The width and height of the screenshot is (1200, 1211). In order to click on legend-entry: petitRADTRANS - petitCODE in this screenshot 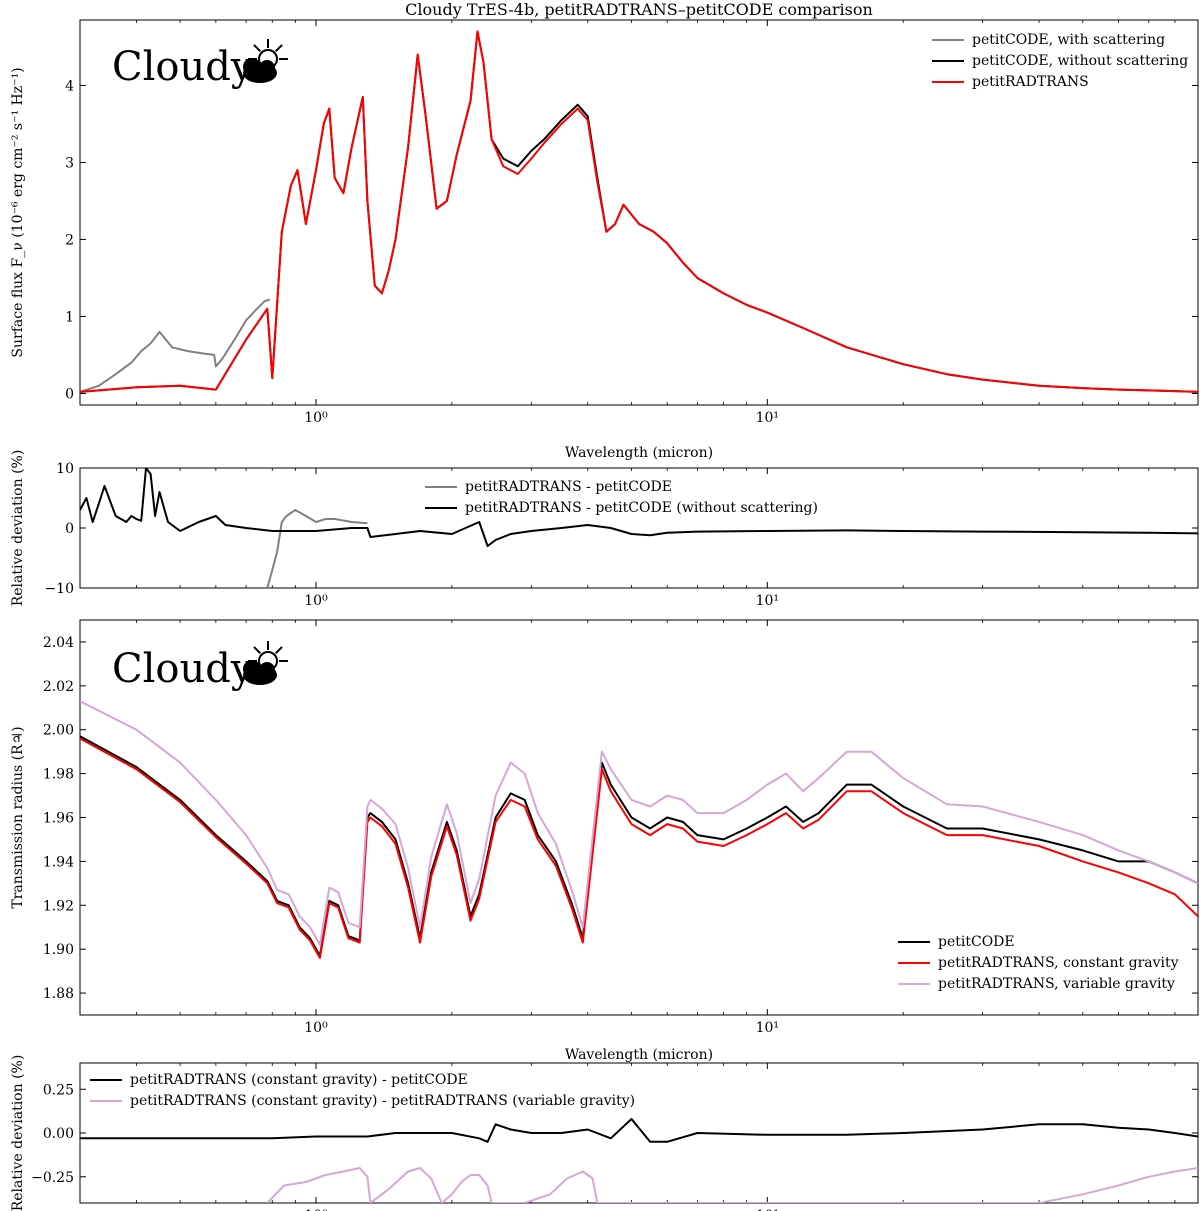, I will do `click(568, 487)`.